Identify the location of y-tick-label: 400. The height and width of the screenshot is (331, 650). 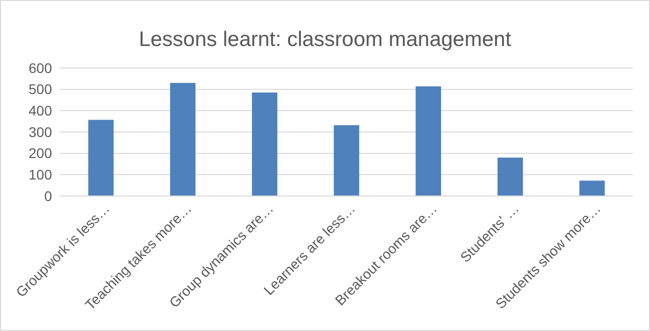
(40, 110).